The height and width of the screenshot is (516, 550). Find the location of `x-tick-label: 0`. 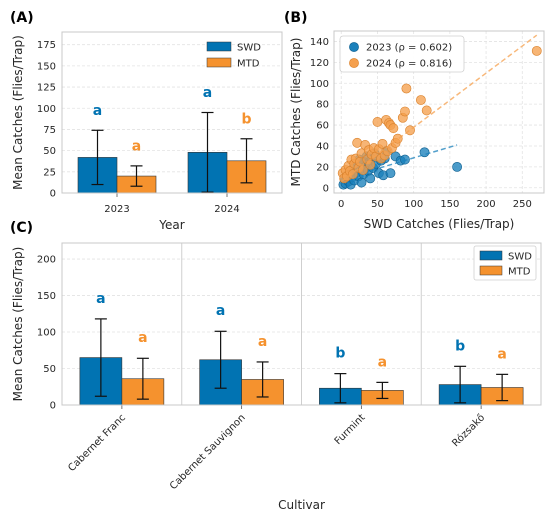

x-tick-label: 0 is located at coordinates (341, 204).